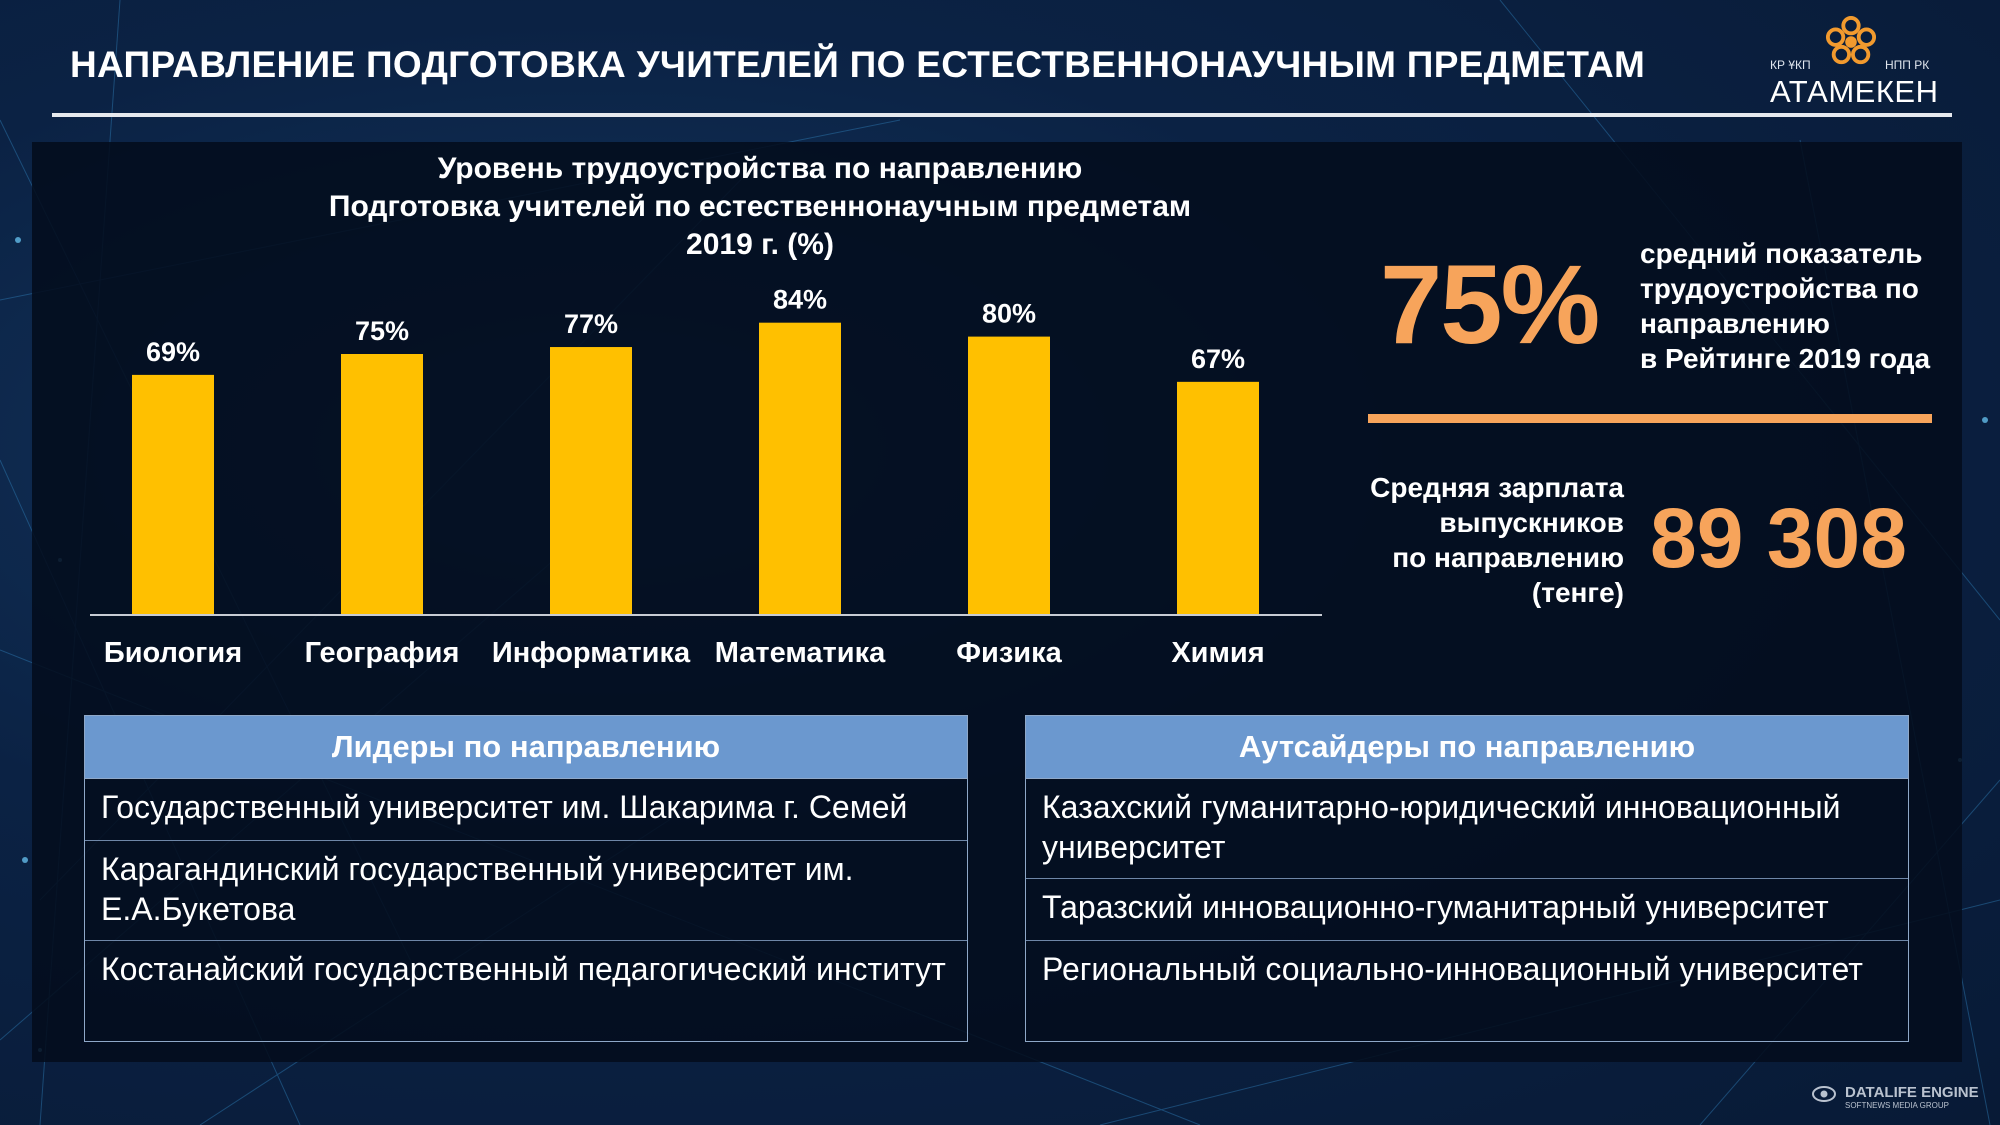 This screenshot has width=2000, height=1125. What do you see at coordinates (760, 244) in the screenshot?
I see `chart-title-line: 2019 г. (%)` at bounding box center [760, 244].